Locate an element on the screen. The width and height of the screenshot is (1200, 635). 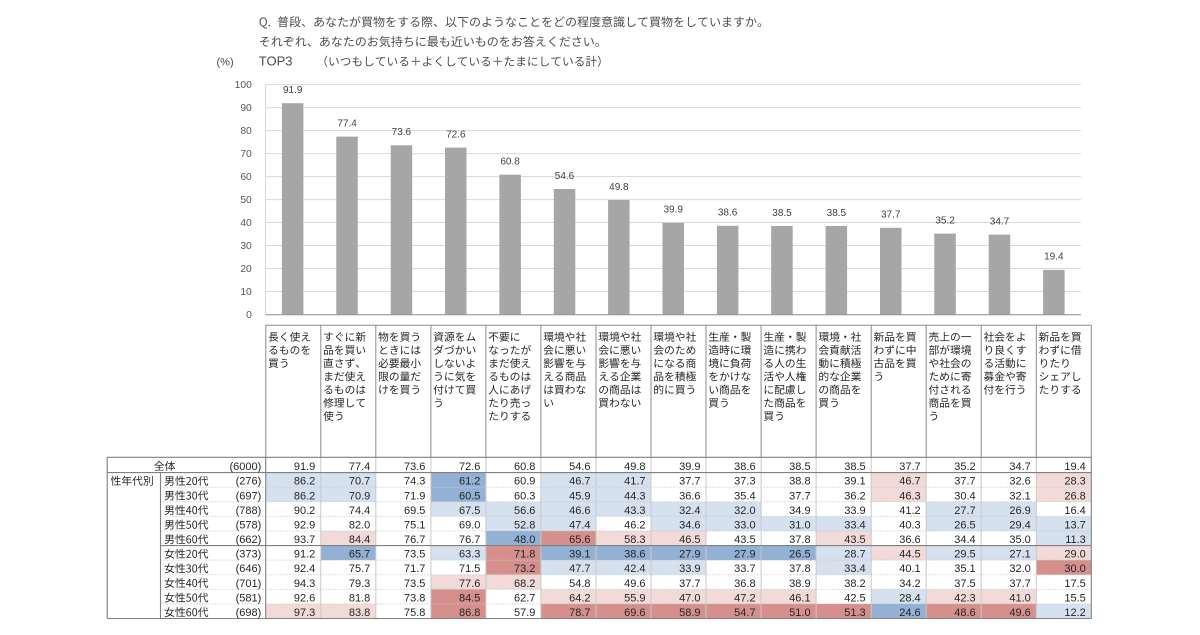
svg-text: 49.8 is located at coordinates (634, 467).